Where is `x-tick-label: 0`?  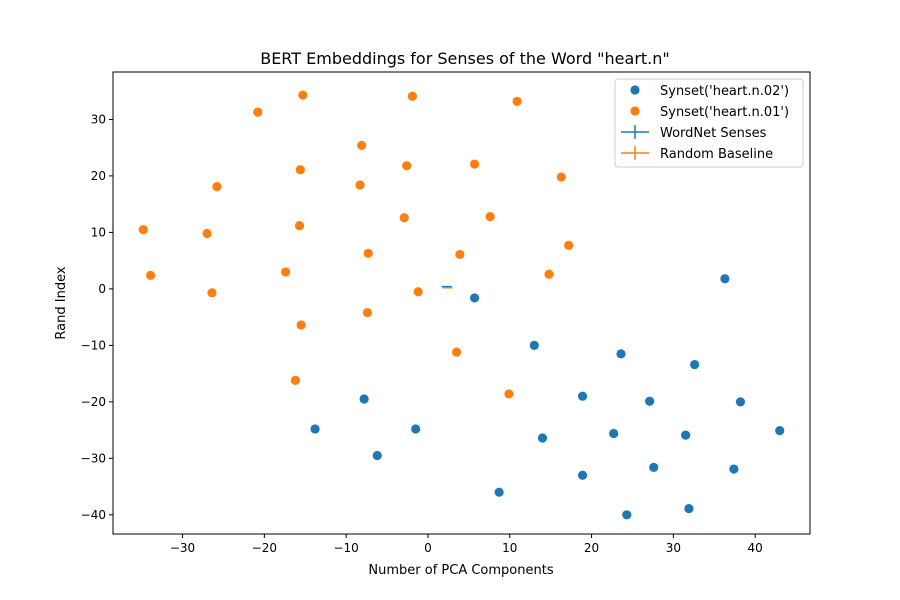
x-tick-label: 0 is located at coordinates (428, 548).